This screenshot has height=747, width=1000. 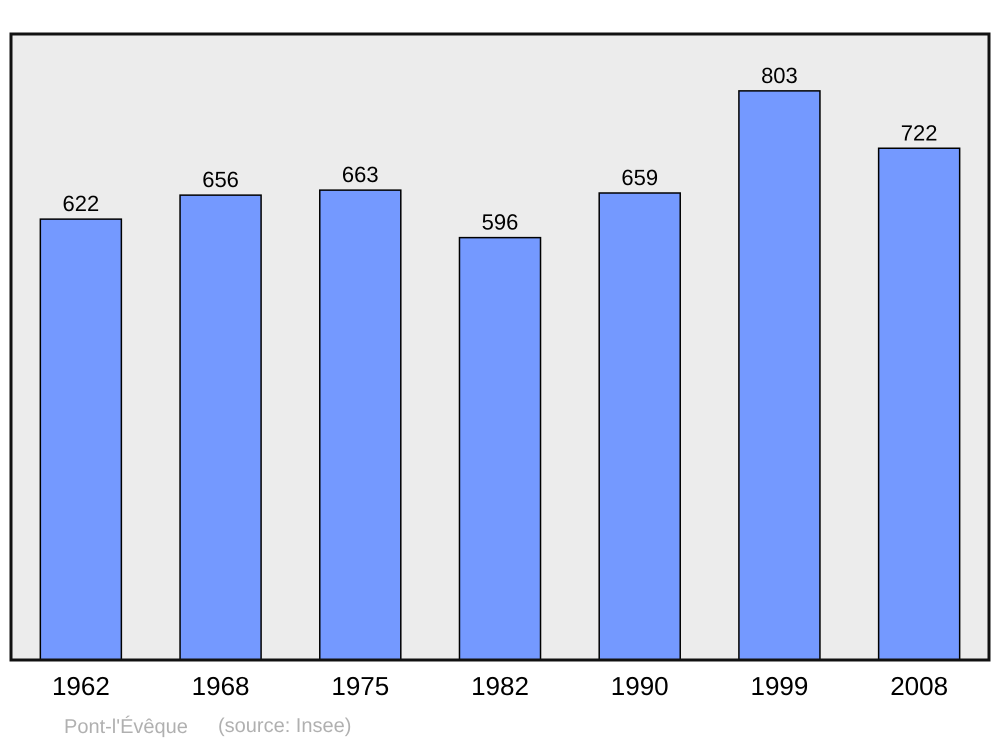 I want to click on x-tick-label: 1962, so click(x=81, y=686).